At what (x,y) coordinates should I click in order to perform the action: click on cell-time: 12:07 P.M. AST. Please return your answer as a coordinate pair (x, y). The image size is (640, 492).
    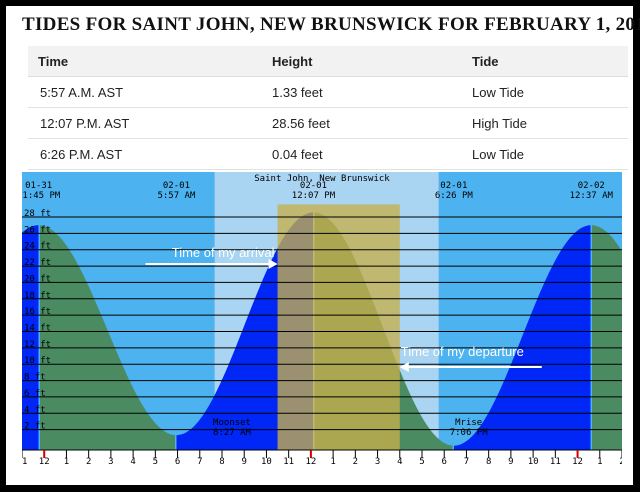
    Looking at the image, I should click on (150, 123).